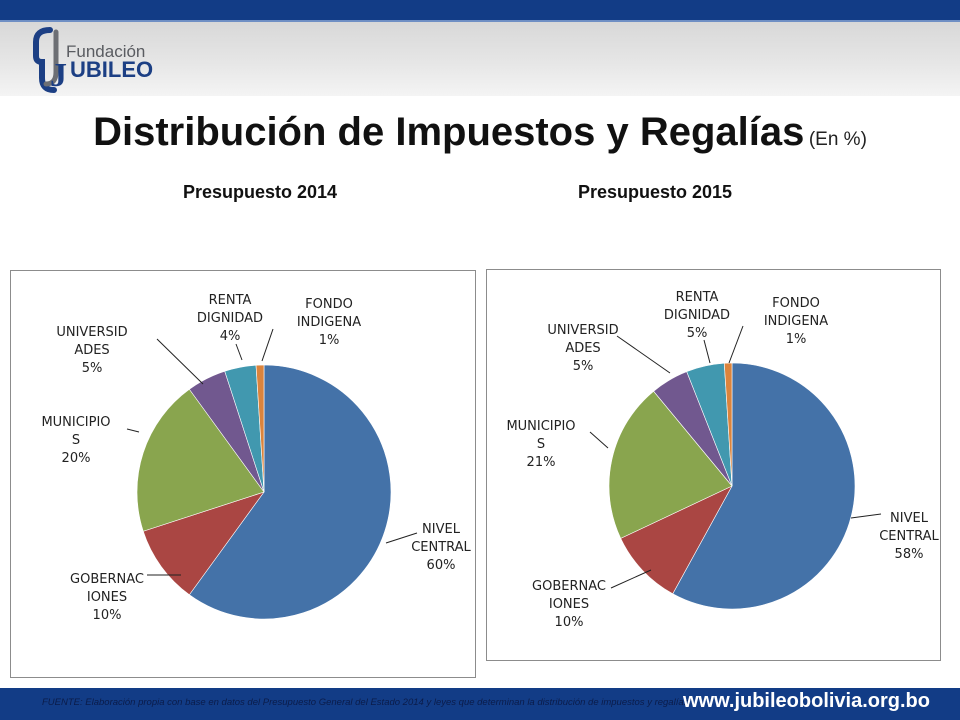  What do you see at coordinates (837, 139) in the screenshot?
I see `slide-title-unit: (En %)` at bounding box center [837, 139].